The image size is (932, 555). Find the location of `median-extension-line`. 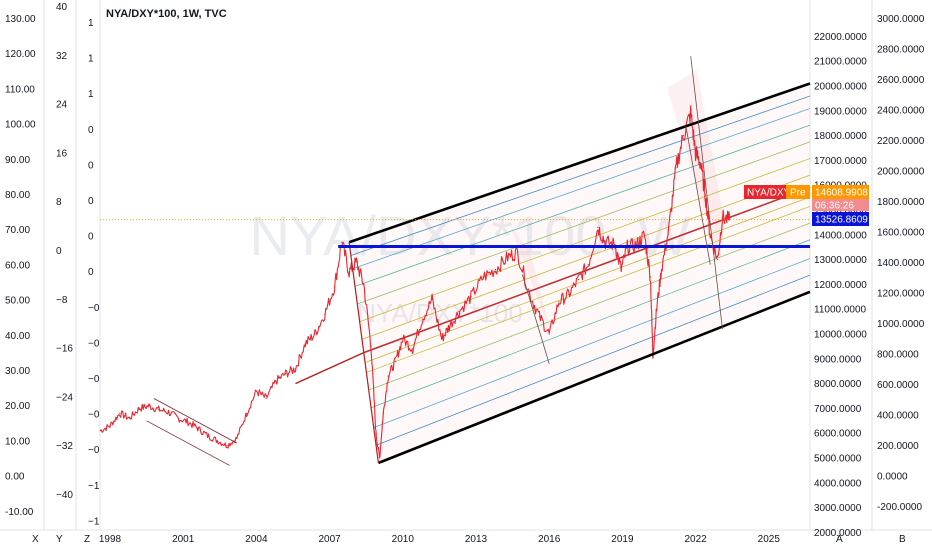

median-extension-line is located at coordinates (330, 368).